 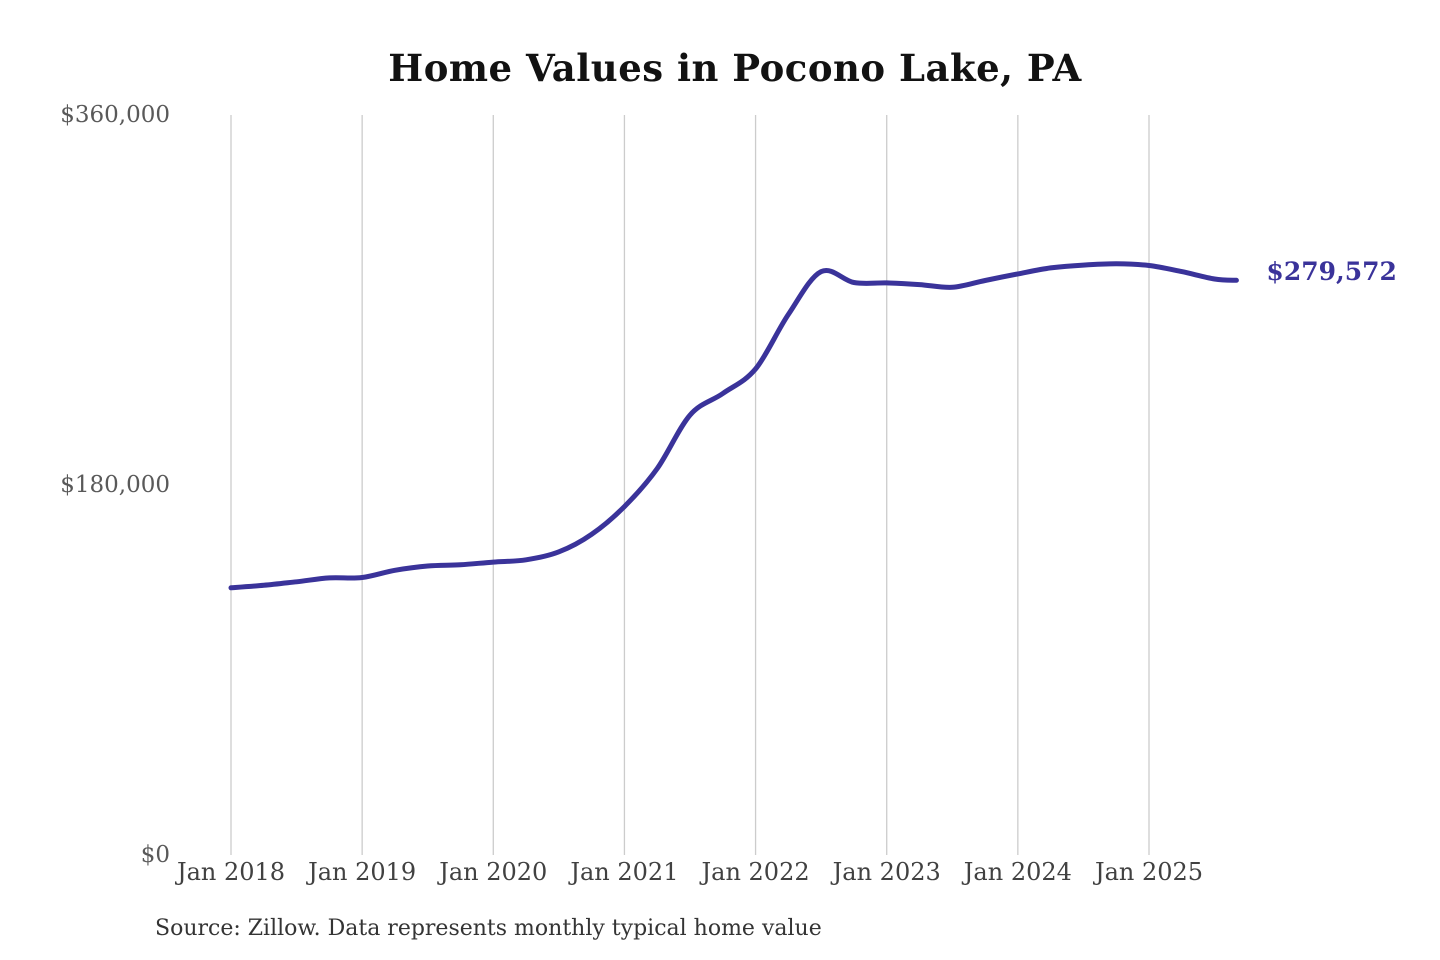 What do you see at coordinates (362, 872) in the screenshot?
I see `x-axis-tick-label: Jan 2019` at bounding box center [362, 872].